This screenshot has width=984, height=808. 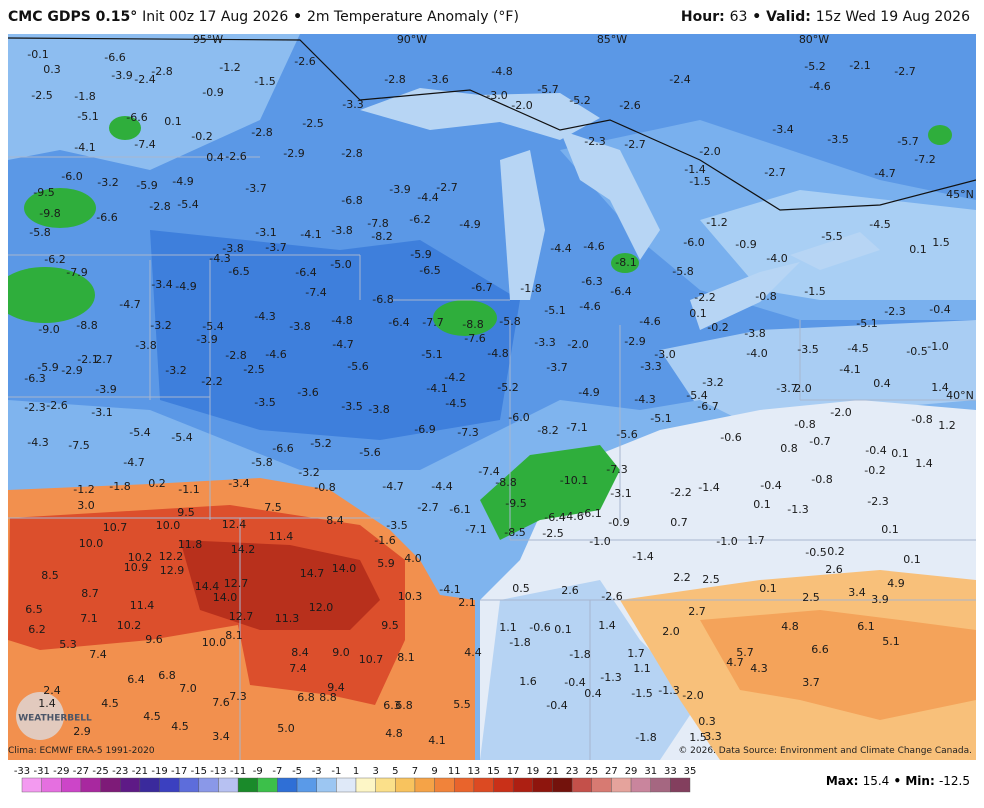 What do you see at coordinates (218, 771) in the screenshot?
I see `colorbar-tick-label: -13` at bounding box center [218, 771].